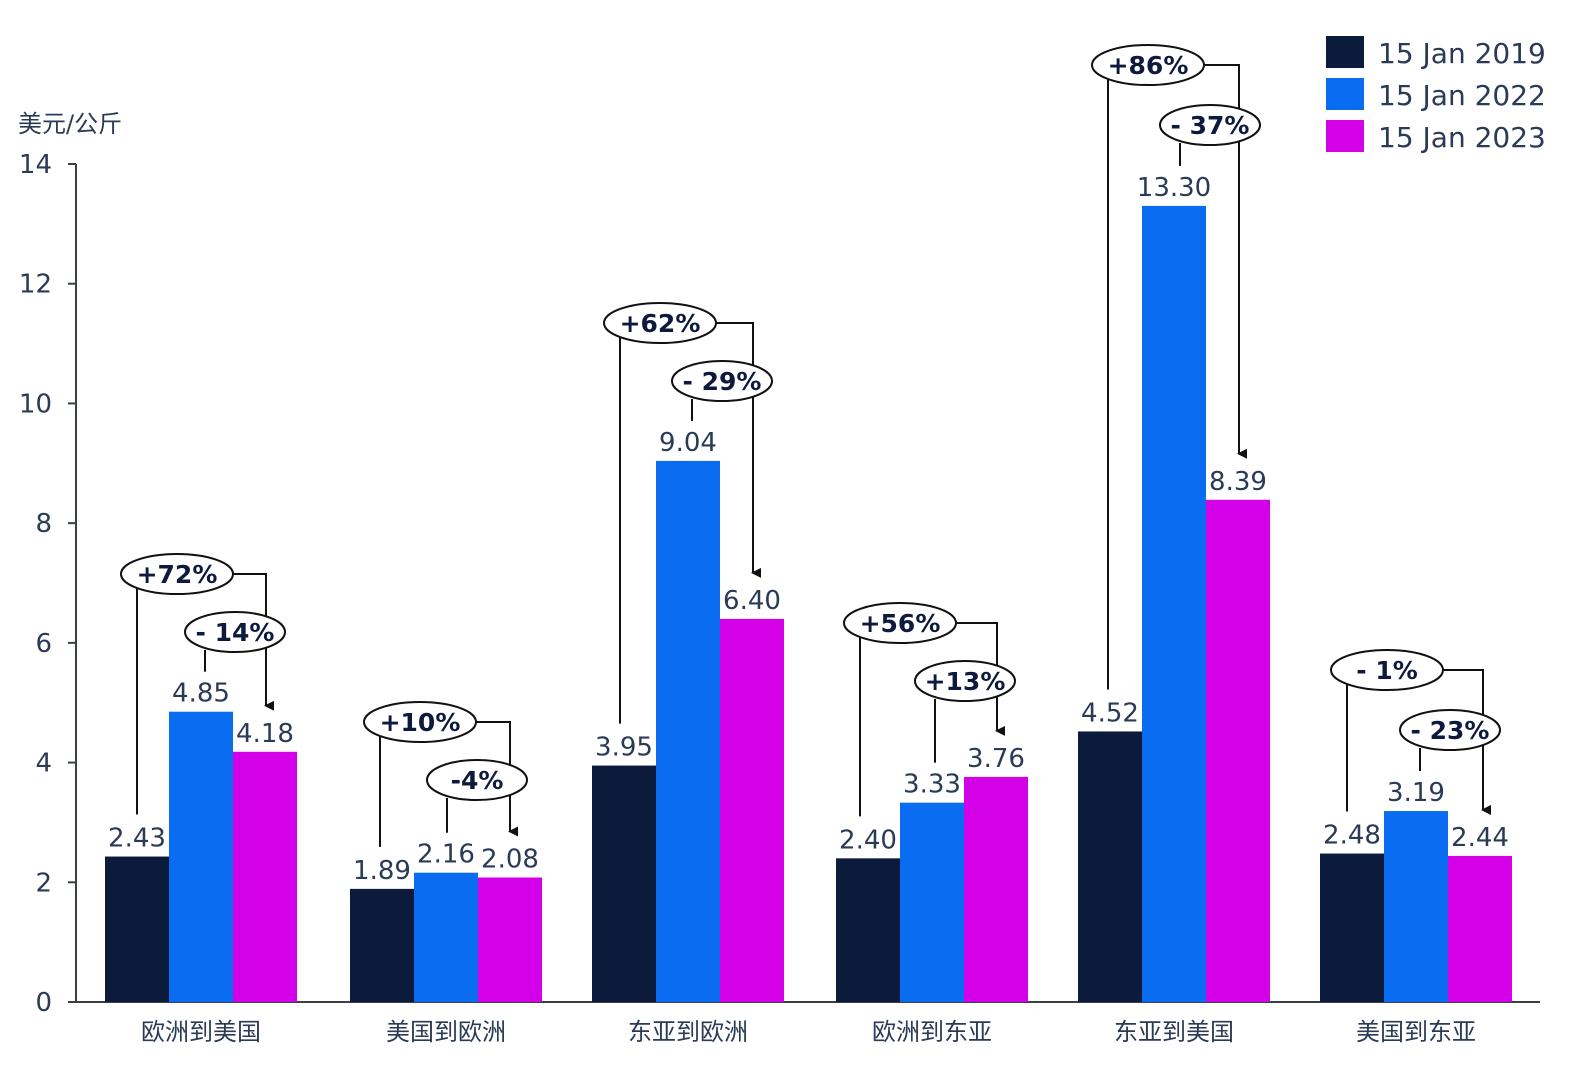  What do you see at coordinates (1174, 188) in the screenshot?
I see `bar-value-label: 13.30` at bounding box center [1174, 188].